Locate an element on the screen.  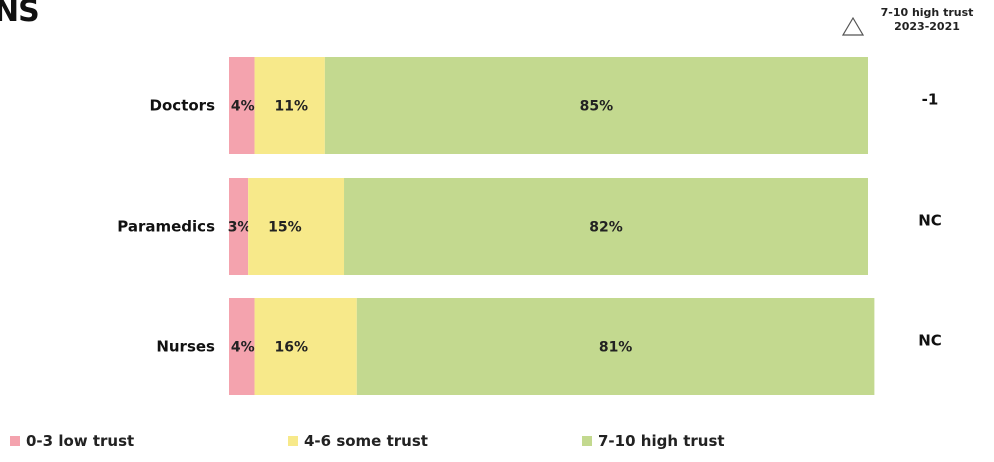
change-value-paramedics: NC is located at coordinates (930, 221).